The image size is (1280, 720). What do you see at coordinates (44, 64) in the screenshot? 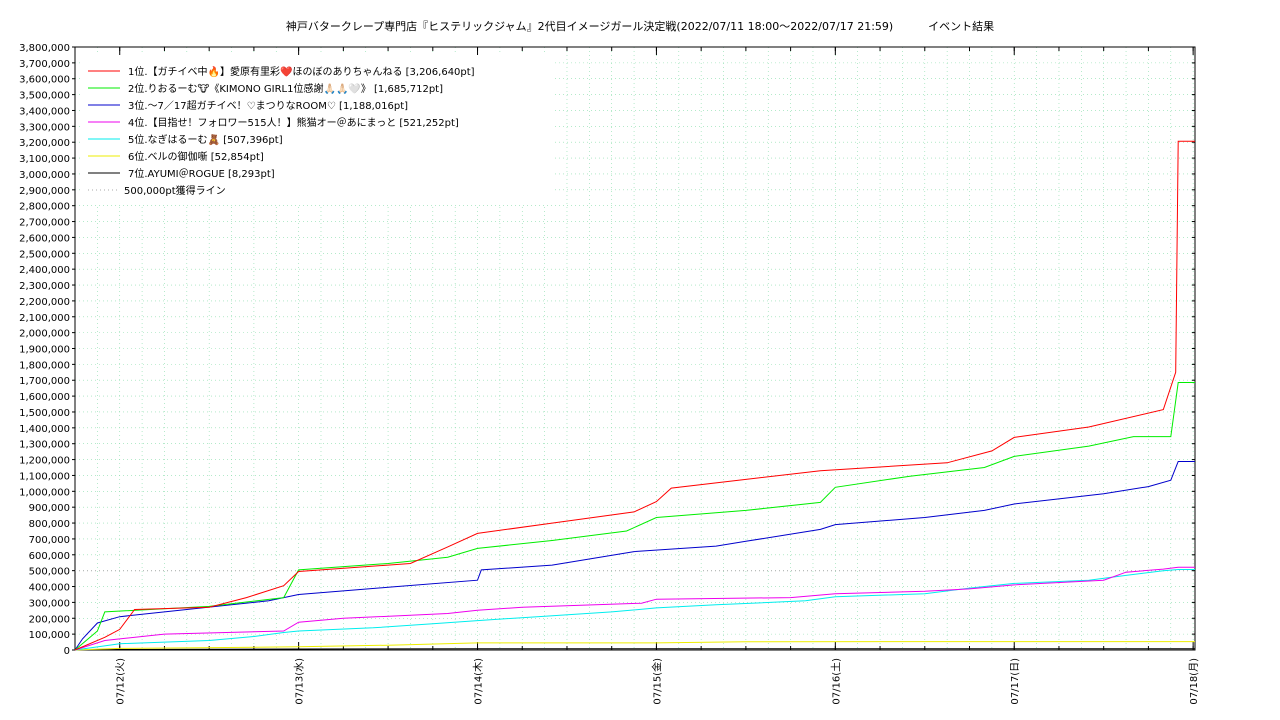
I see `y-tick-label: 3,700,000` at bounding box center [44, 64].